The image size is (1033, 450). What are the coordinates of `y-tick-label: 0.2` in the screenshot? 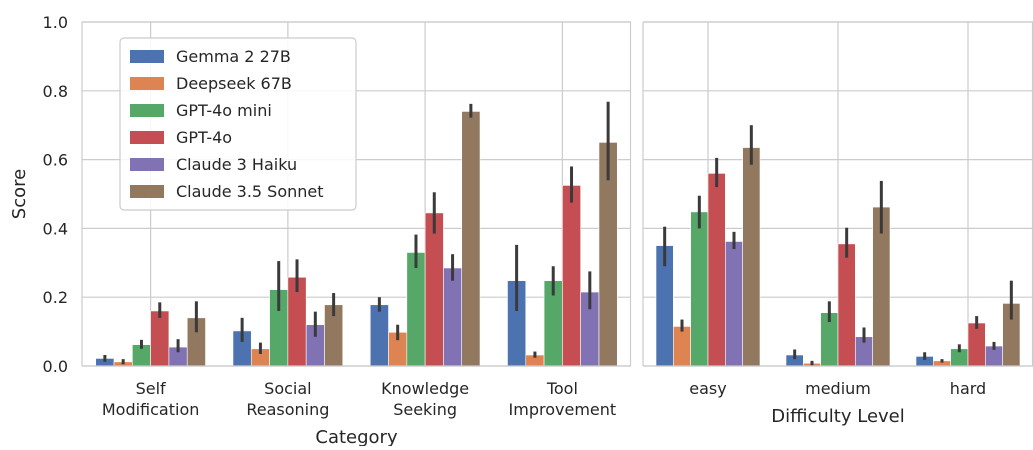 It's located at (55, 297).